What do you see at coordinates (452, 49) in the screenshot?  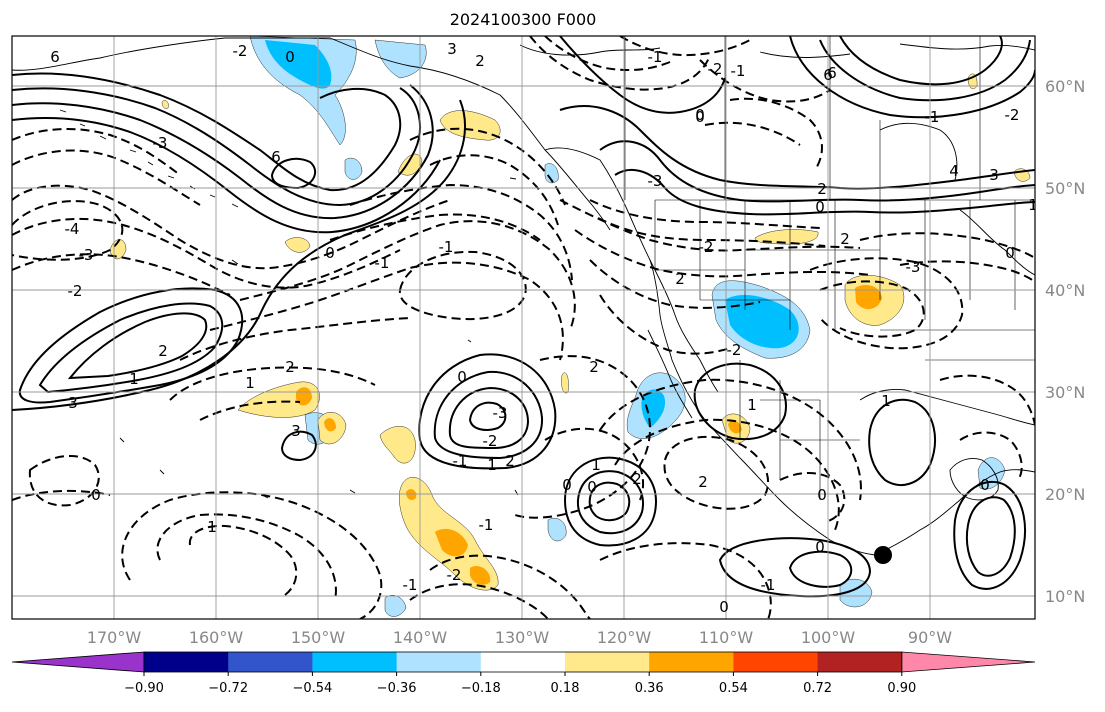 I see `contour-label: 3` at bounding box center [452, 49].